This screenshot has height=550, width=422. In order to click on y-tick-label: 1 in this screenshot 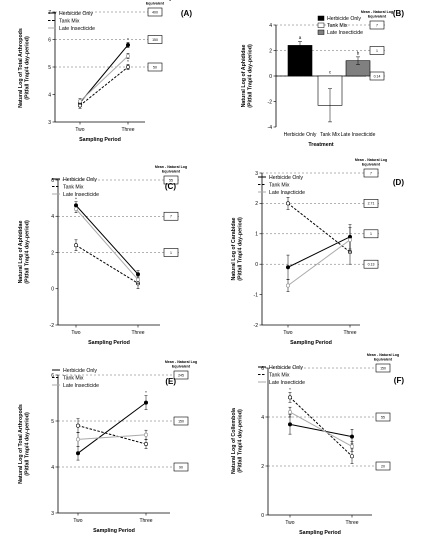, I will do `click(256, 235)`.